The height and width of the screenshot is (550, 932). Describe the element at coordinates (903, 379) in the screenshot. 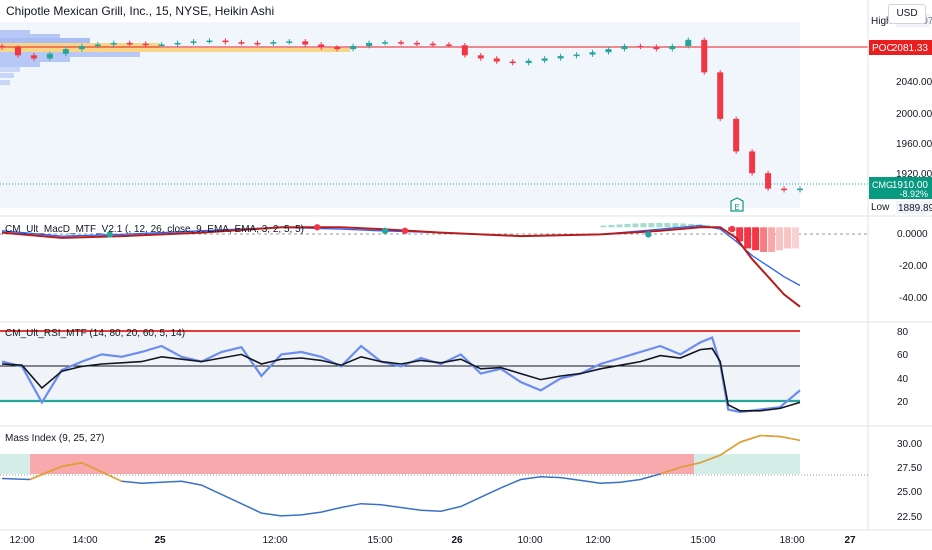

I see `rsi-tick: 40` at that location.